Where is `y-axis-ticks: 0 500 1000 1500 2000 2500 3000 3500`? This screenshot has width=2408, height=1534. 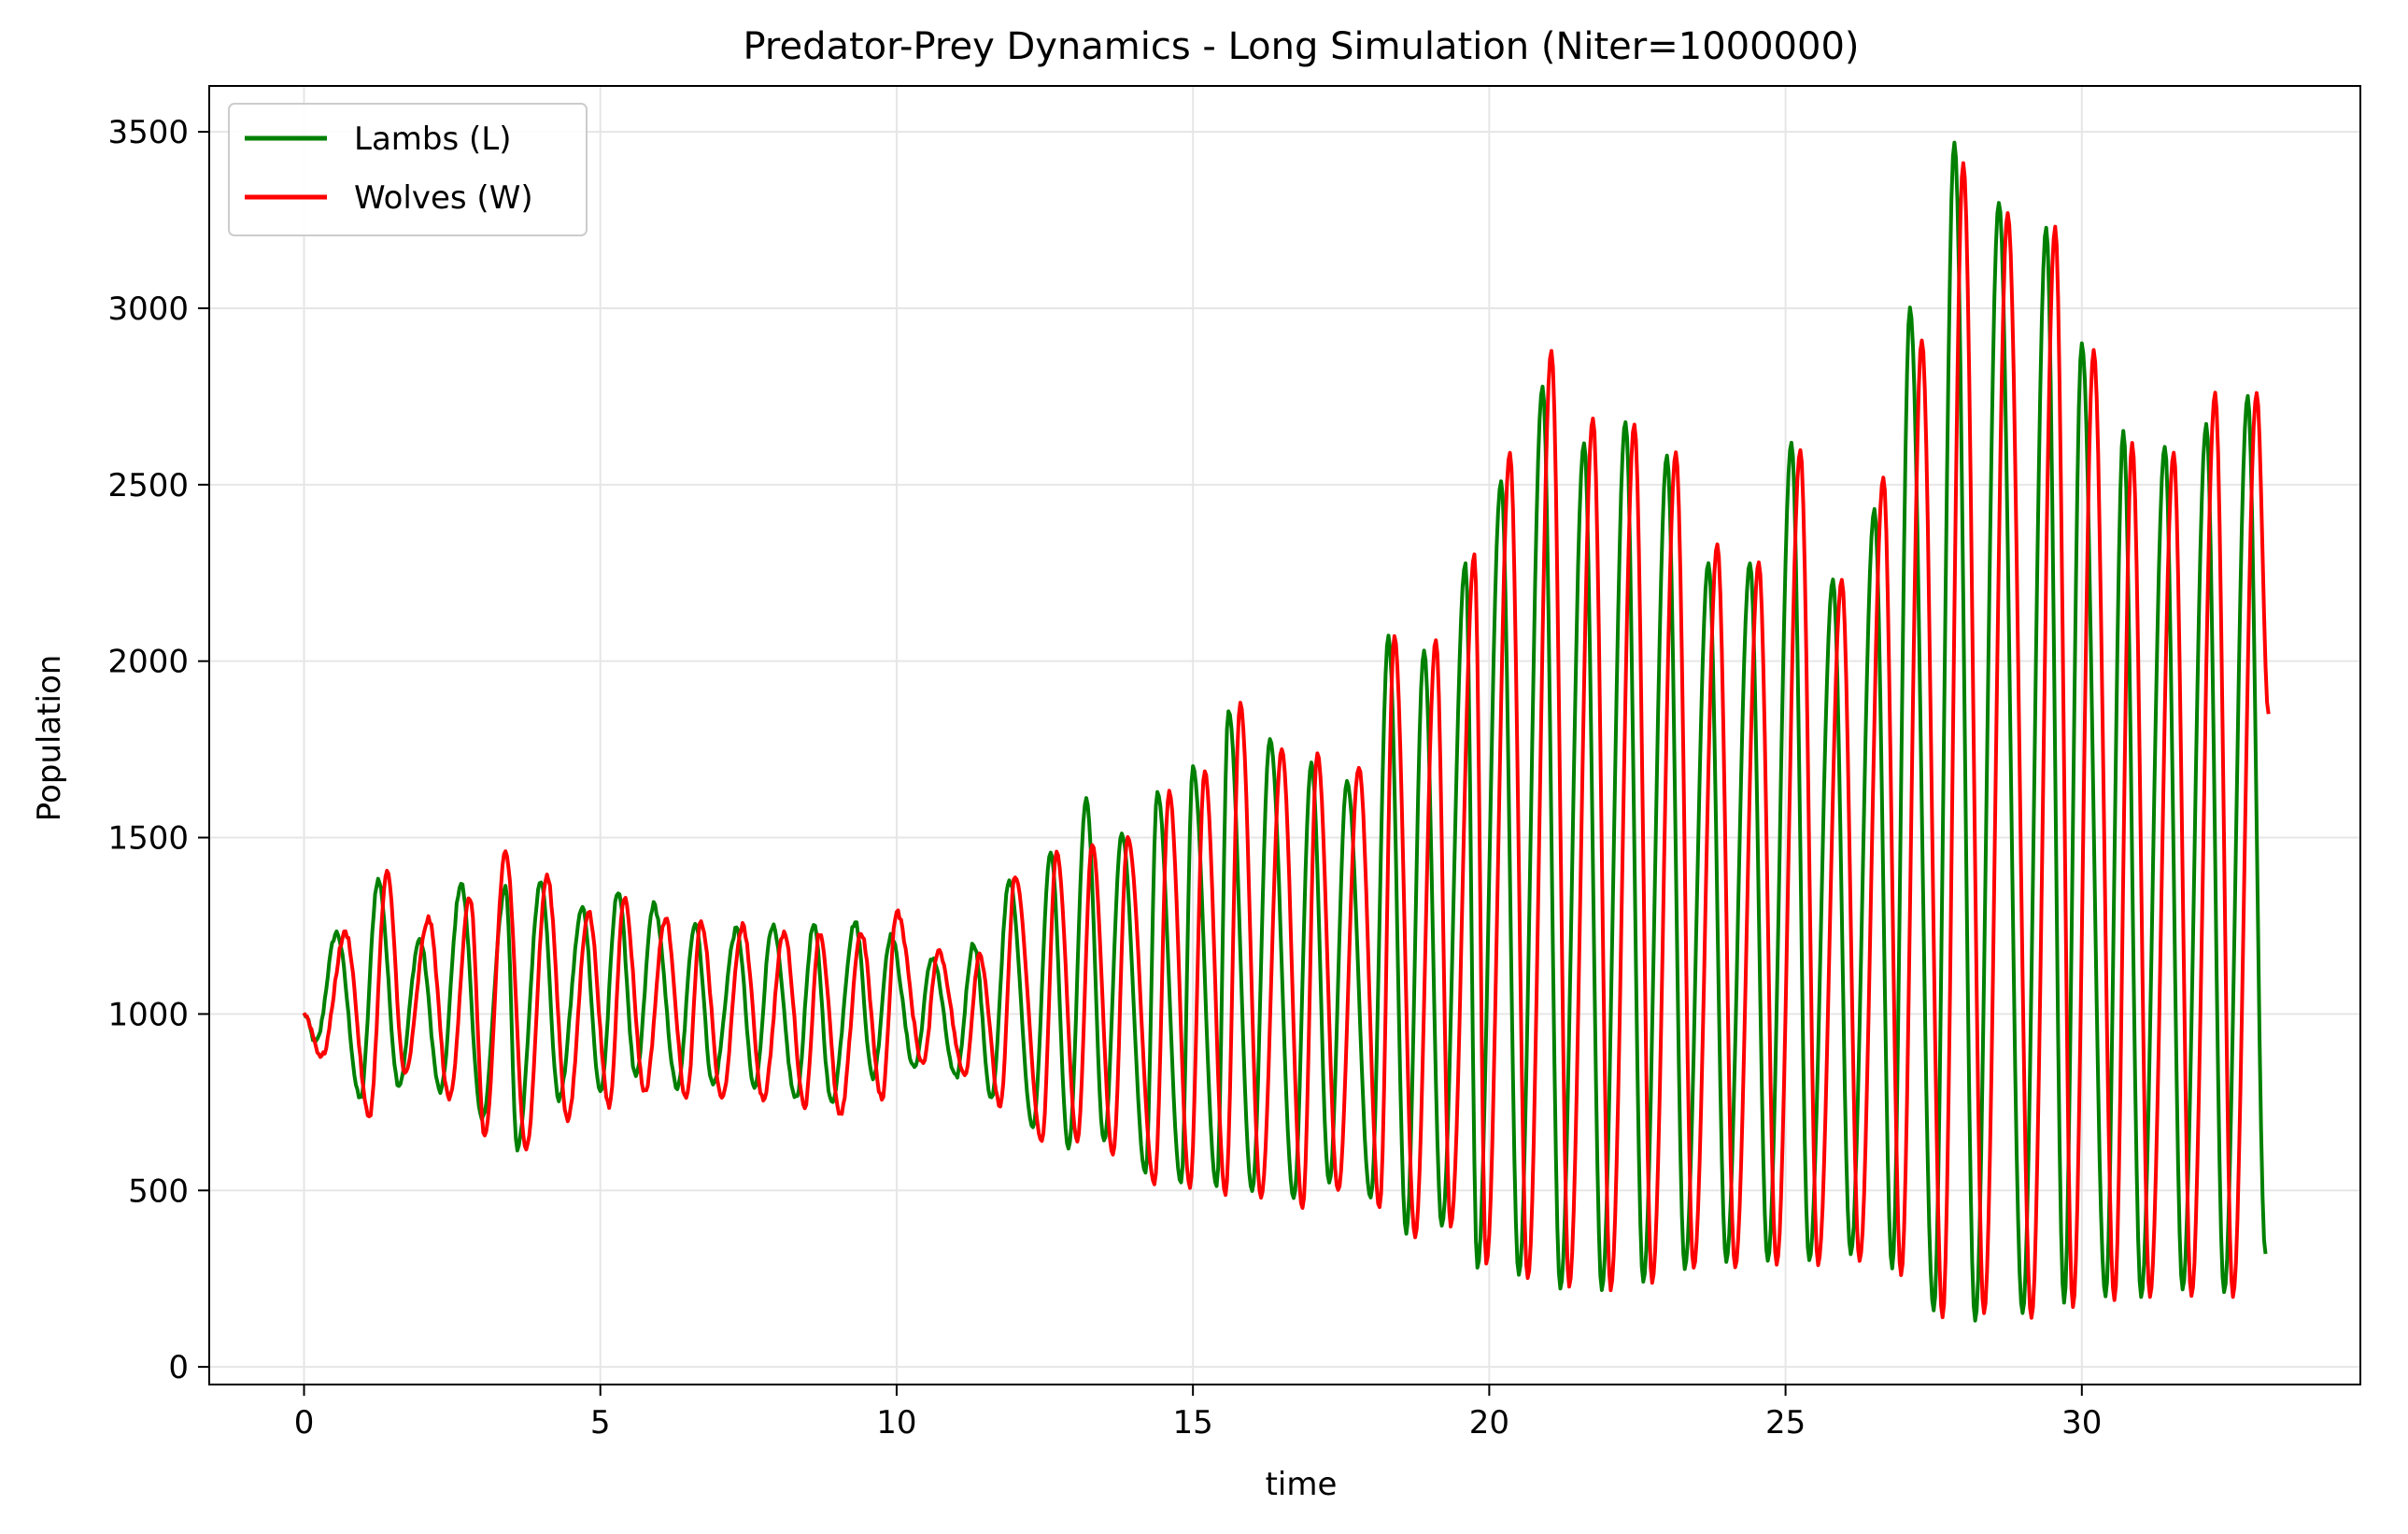
y-axis-ticks: 0 500 1000 1500 2000 2500 3000 3500 is located at coordinates (158, 750).